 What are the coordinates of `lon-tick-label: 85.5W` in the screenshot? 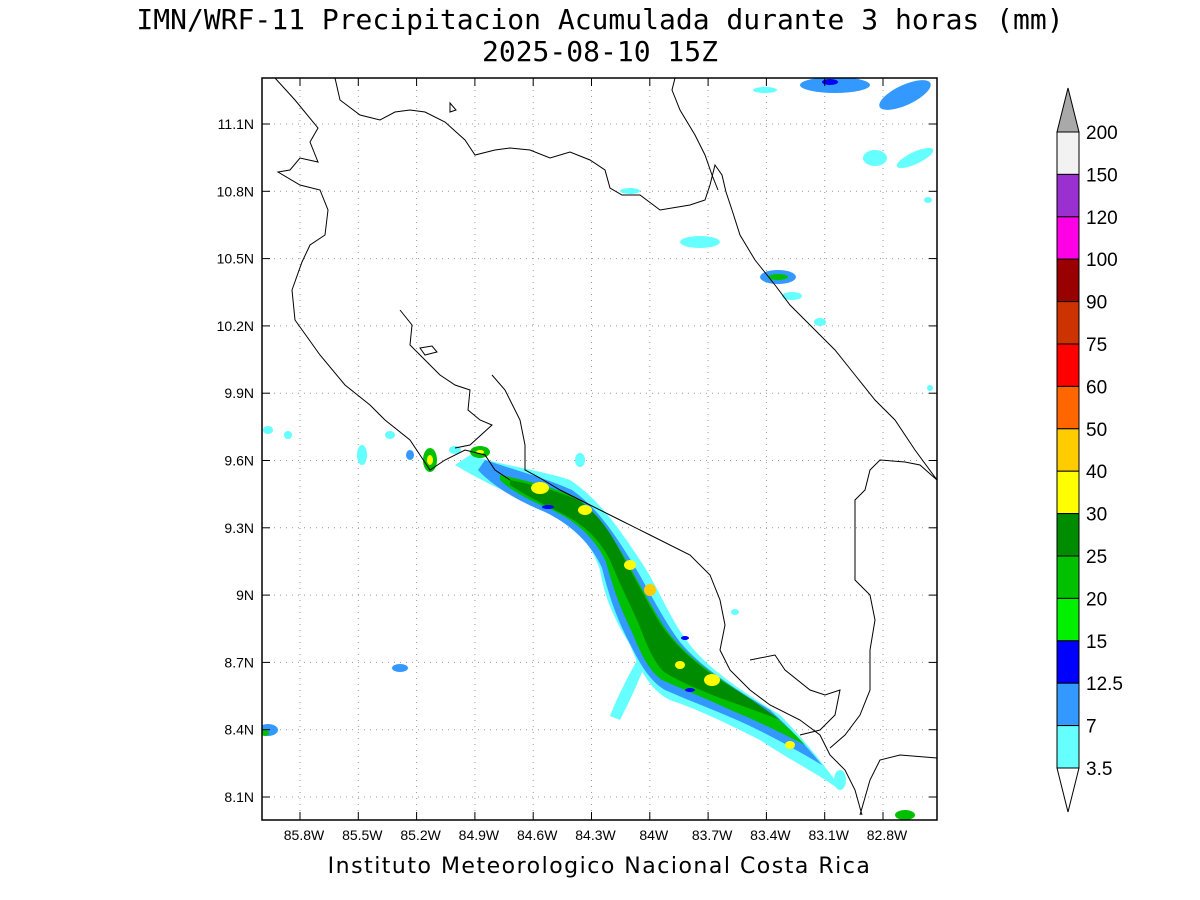 It's located at (362, 835).